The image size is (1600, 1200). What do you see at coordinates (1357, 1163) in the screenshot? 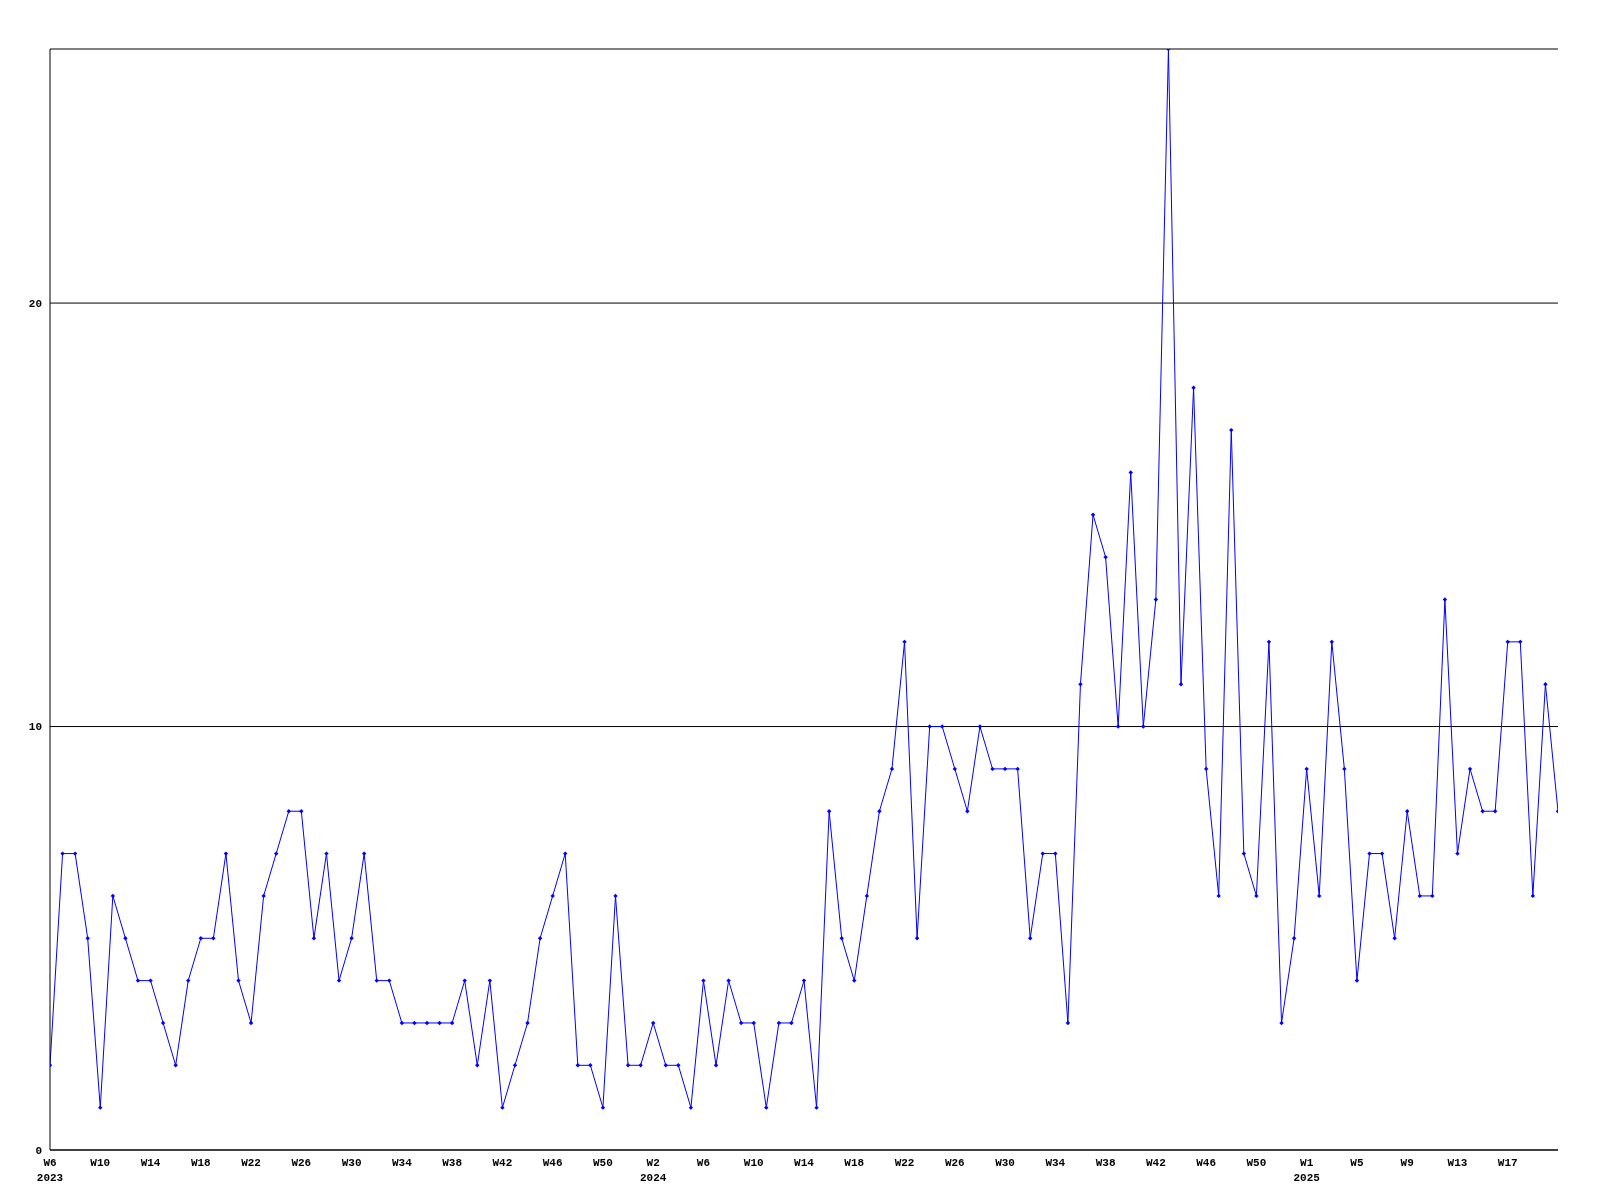
I see `x-tick-label: W5` at bounding box center [1357, 1163].